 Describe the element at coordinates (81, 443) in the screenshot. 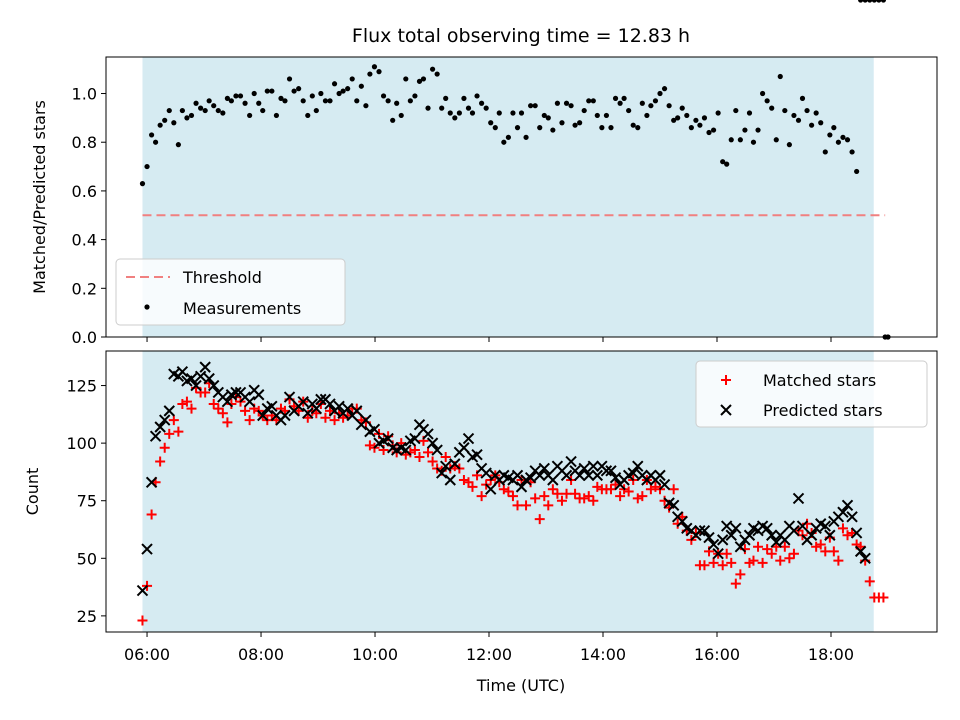

I see `count-y-tick-label: 100` at that location.